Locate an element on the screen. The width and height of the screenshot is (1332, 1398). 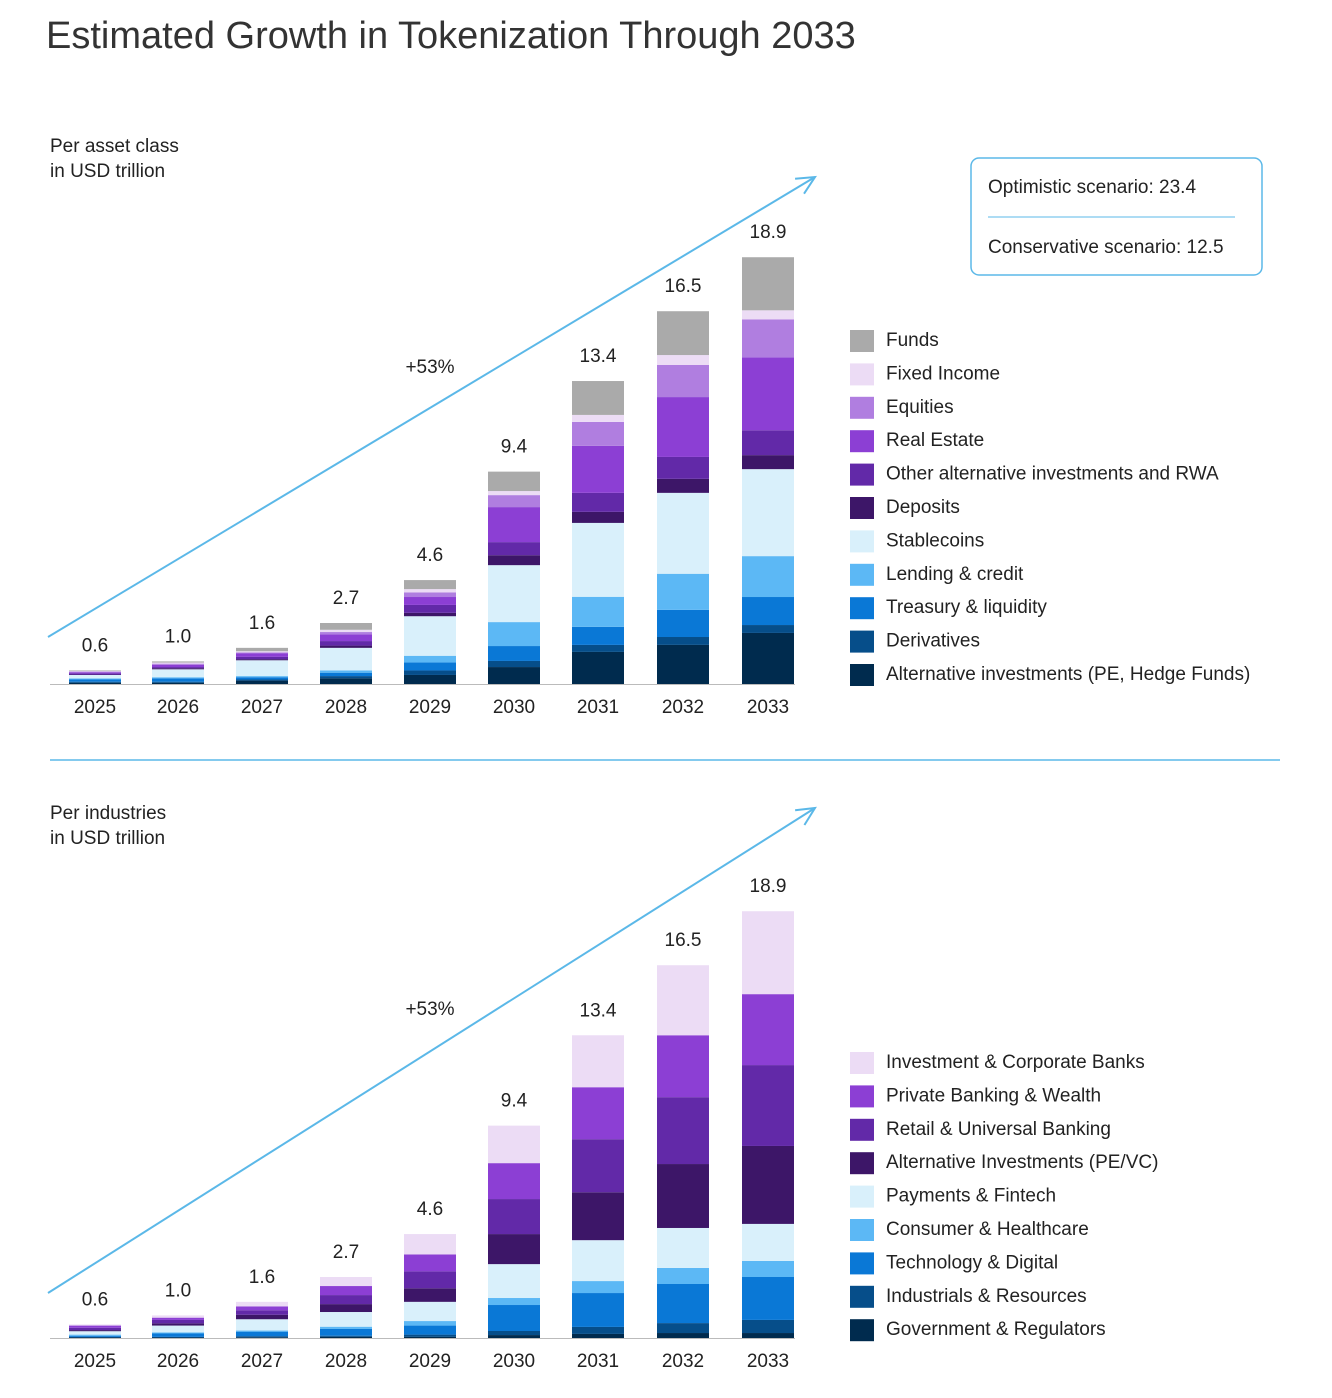
total-label: 16.5 is located at coordinates (683, 940).